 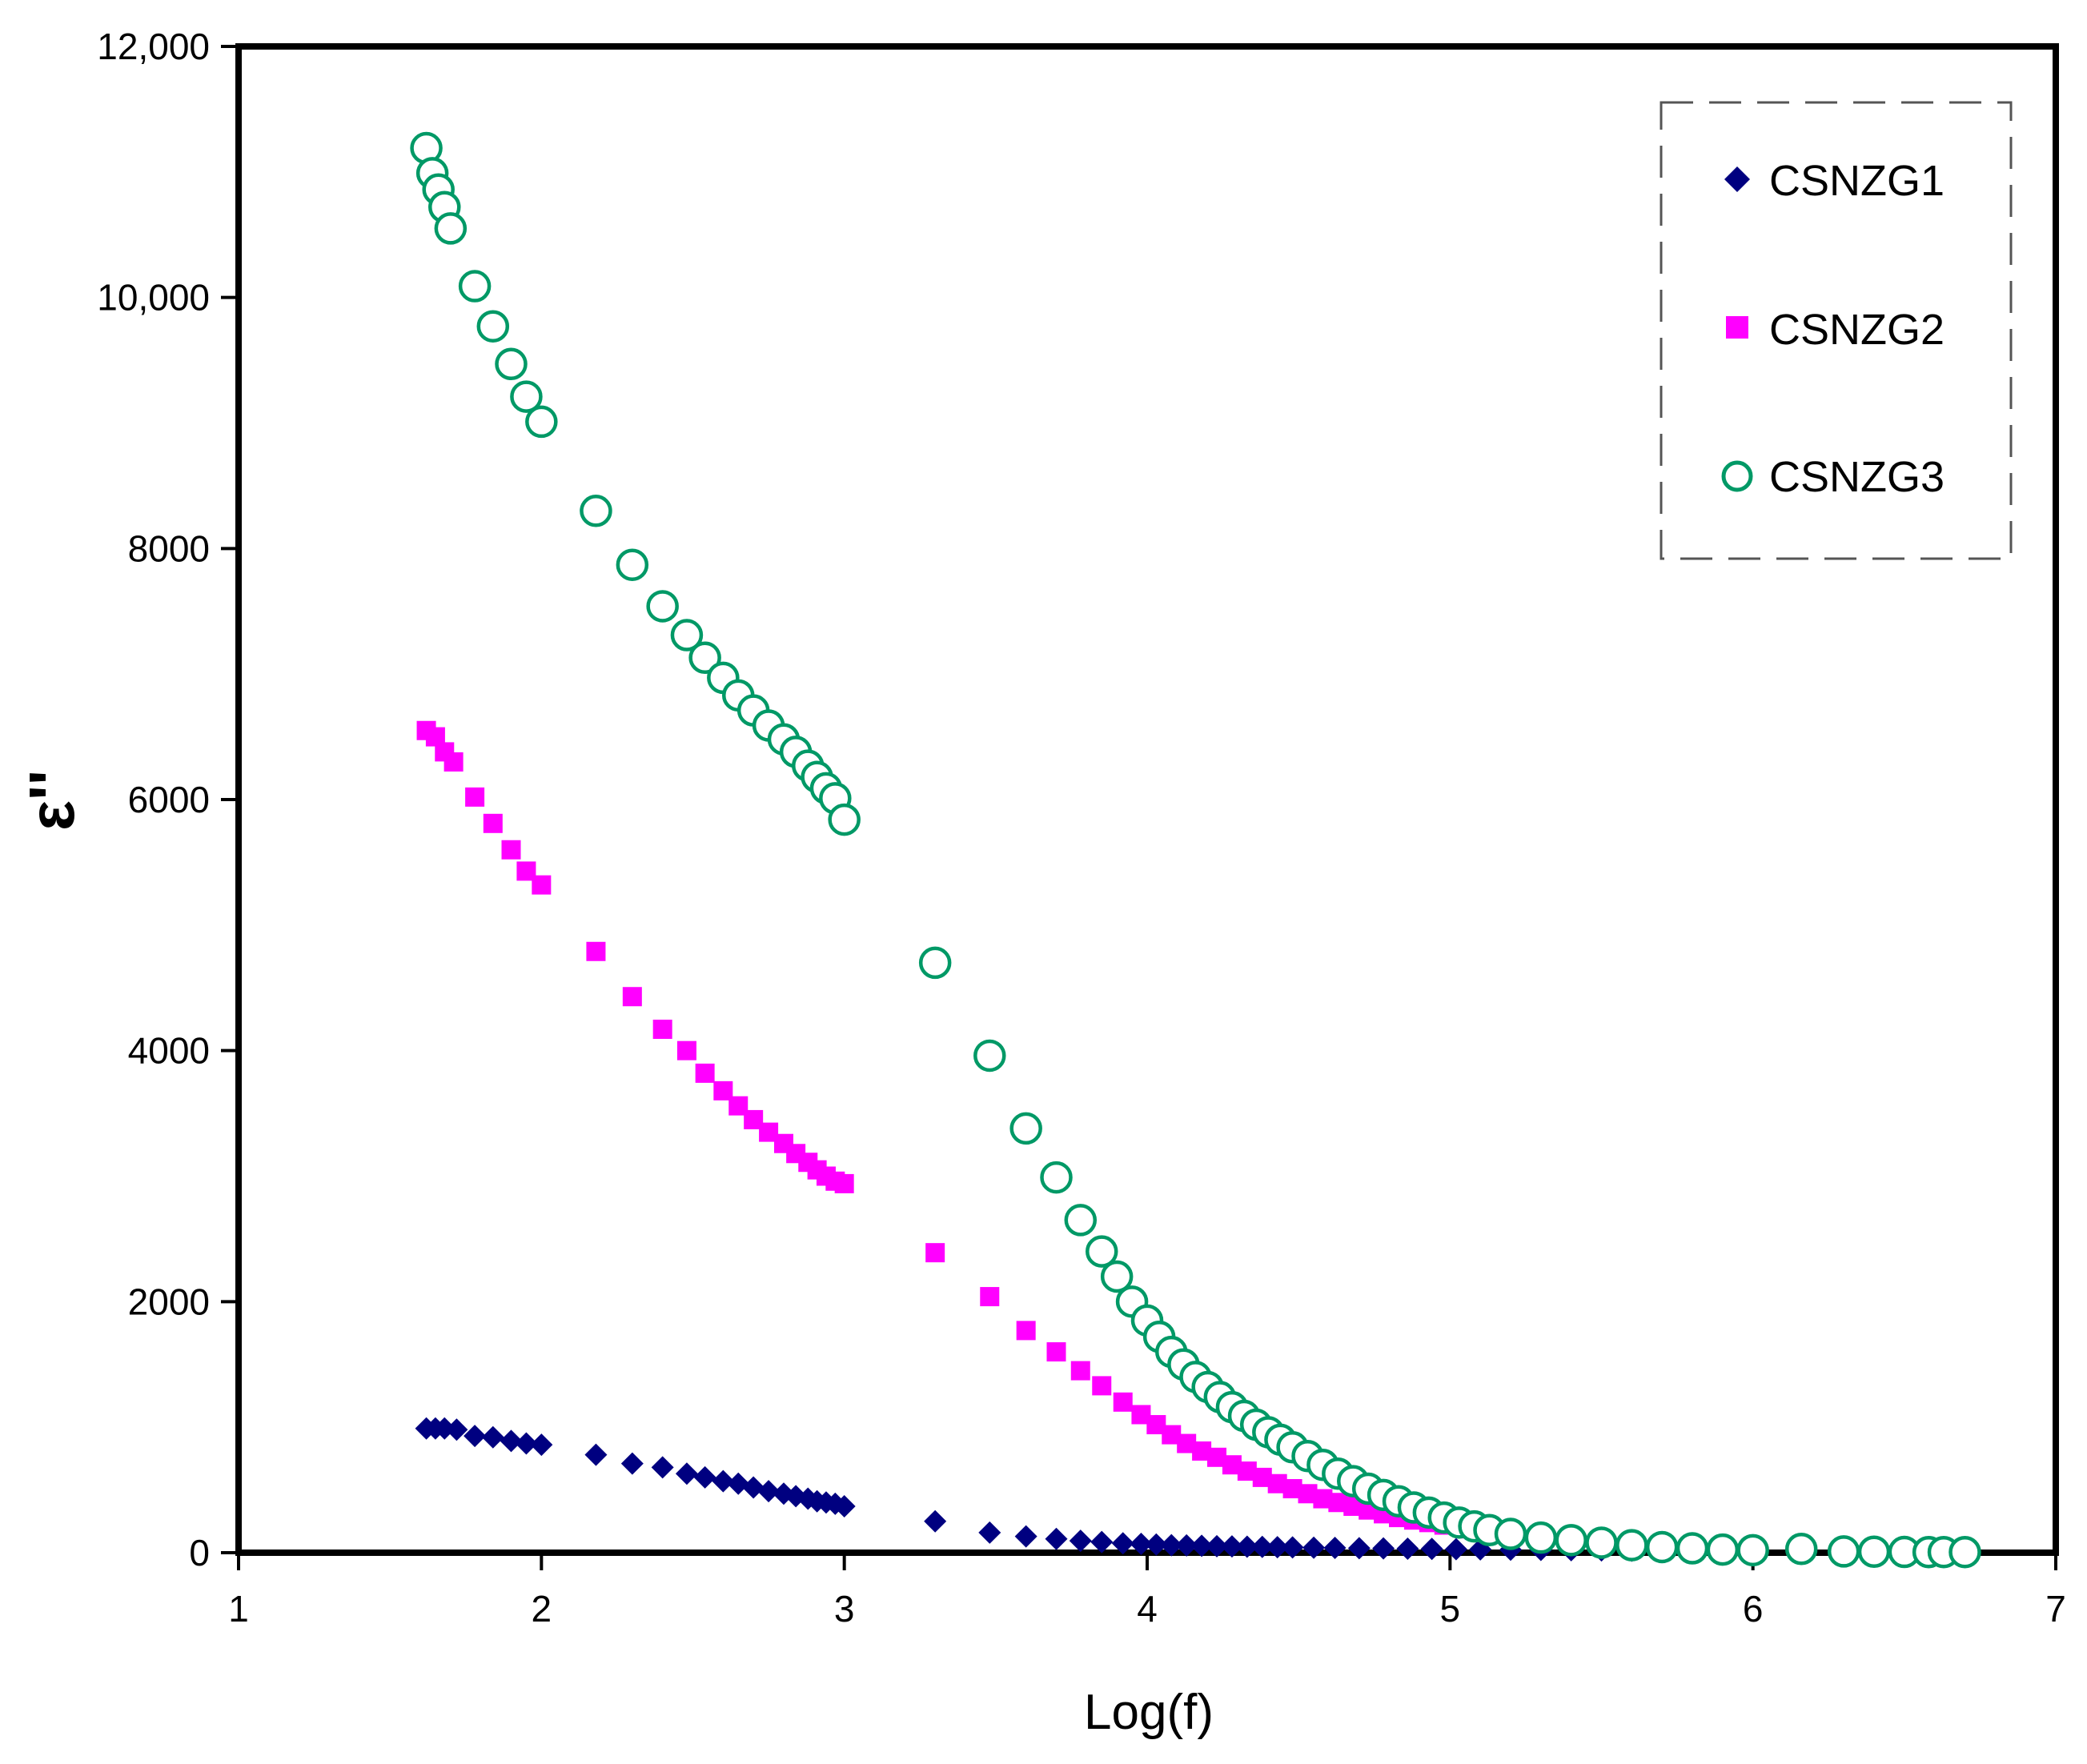 I want to click on x-axis: 1 2 3 4 5 6 7, so click(x=1147, y=1591).